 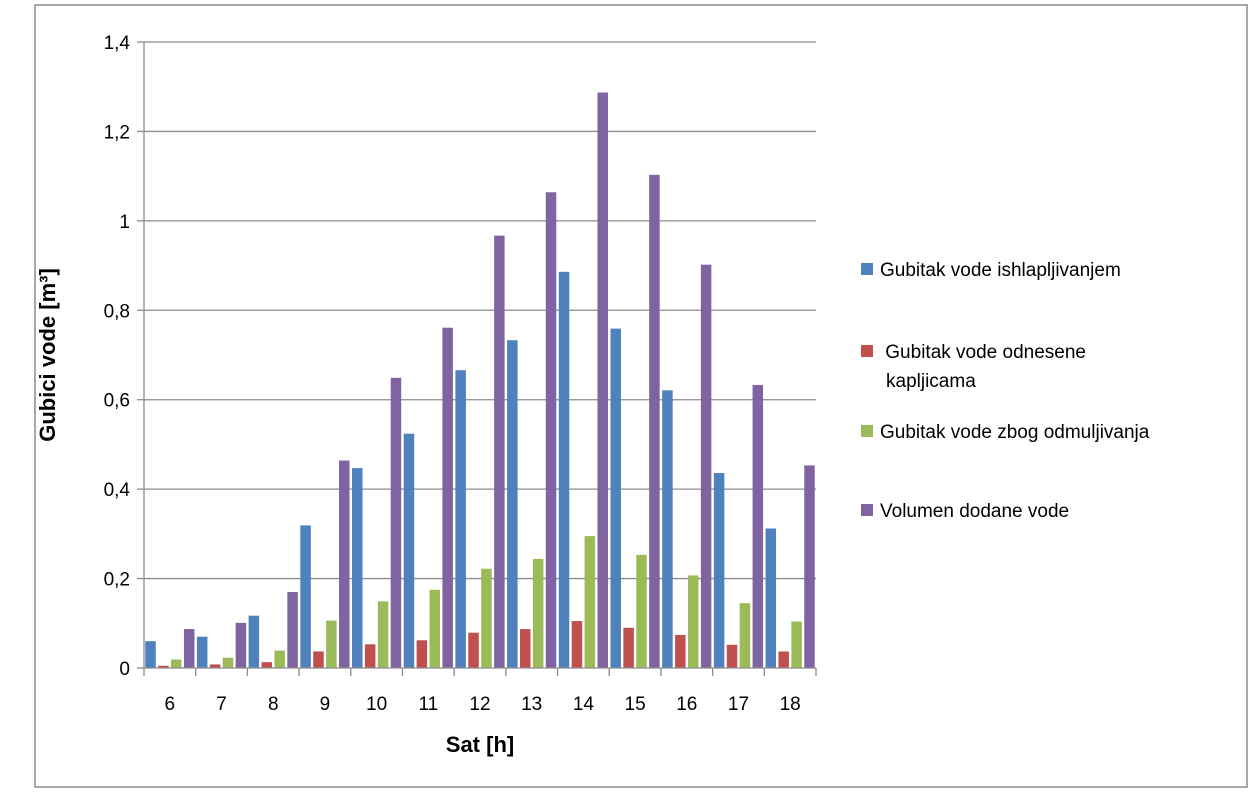 I want to click on x-tick-label: 10, so click(x=376, y=704).